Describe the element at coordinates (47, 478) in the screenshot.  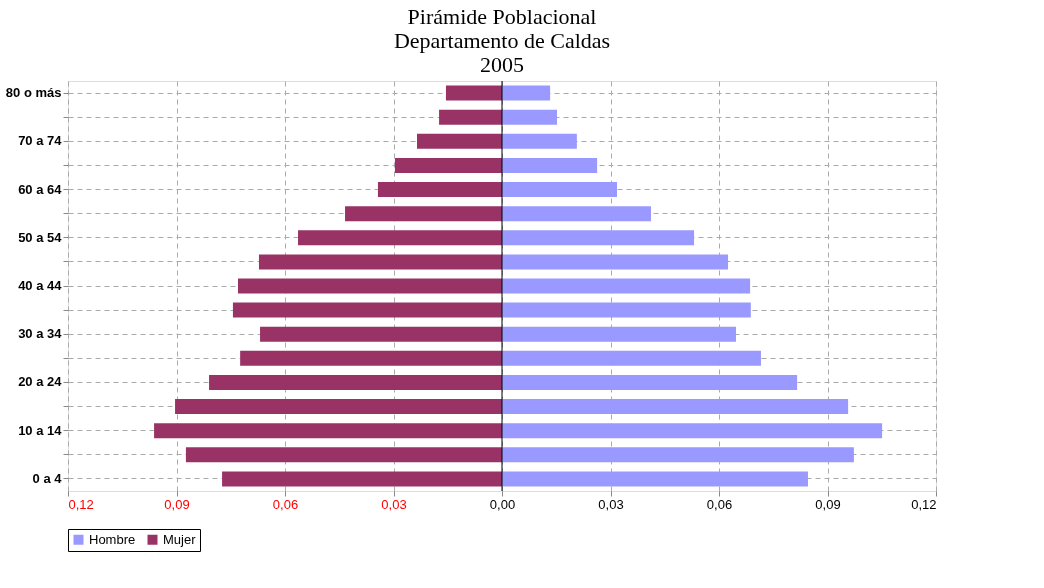
I see `y-tick-label: 0 a 4` at that location.